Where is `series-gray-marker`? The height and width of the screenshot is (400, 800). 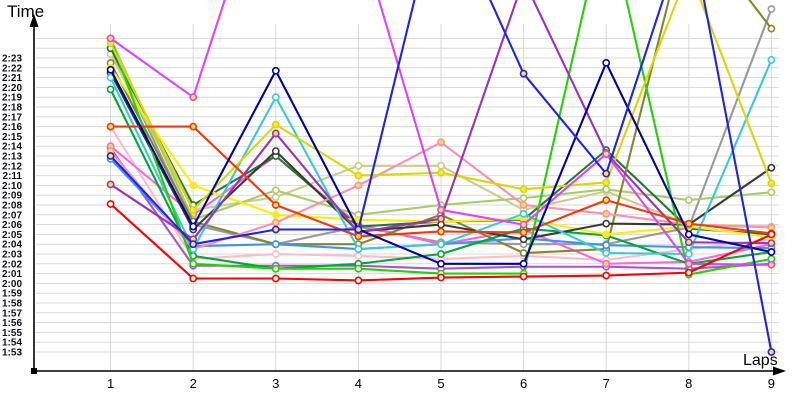
series-gray-marker is located at coordinates (771, 9).